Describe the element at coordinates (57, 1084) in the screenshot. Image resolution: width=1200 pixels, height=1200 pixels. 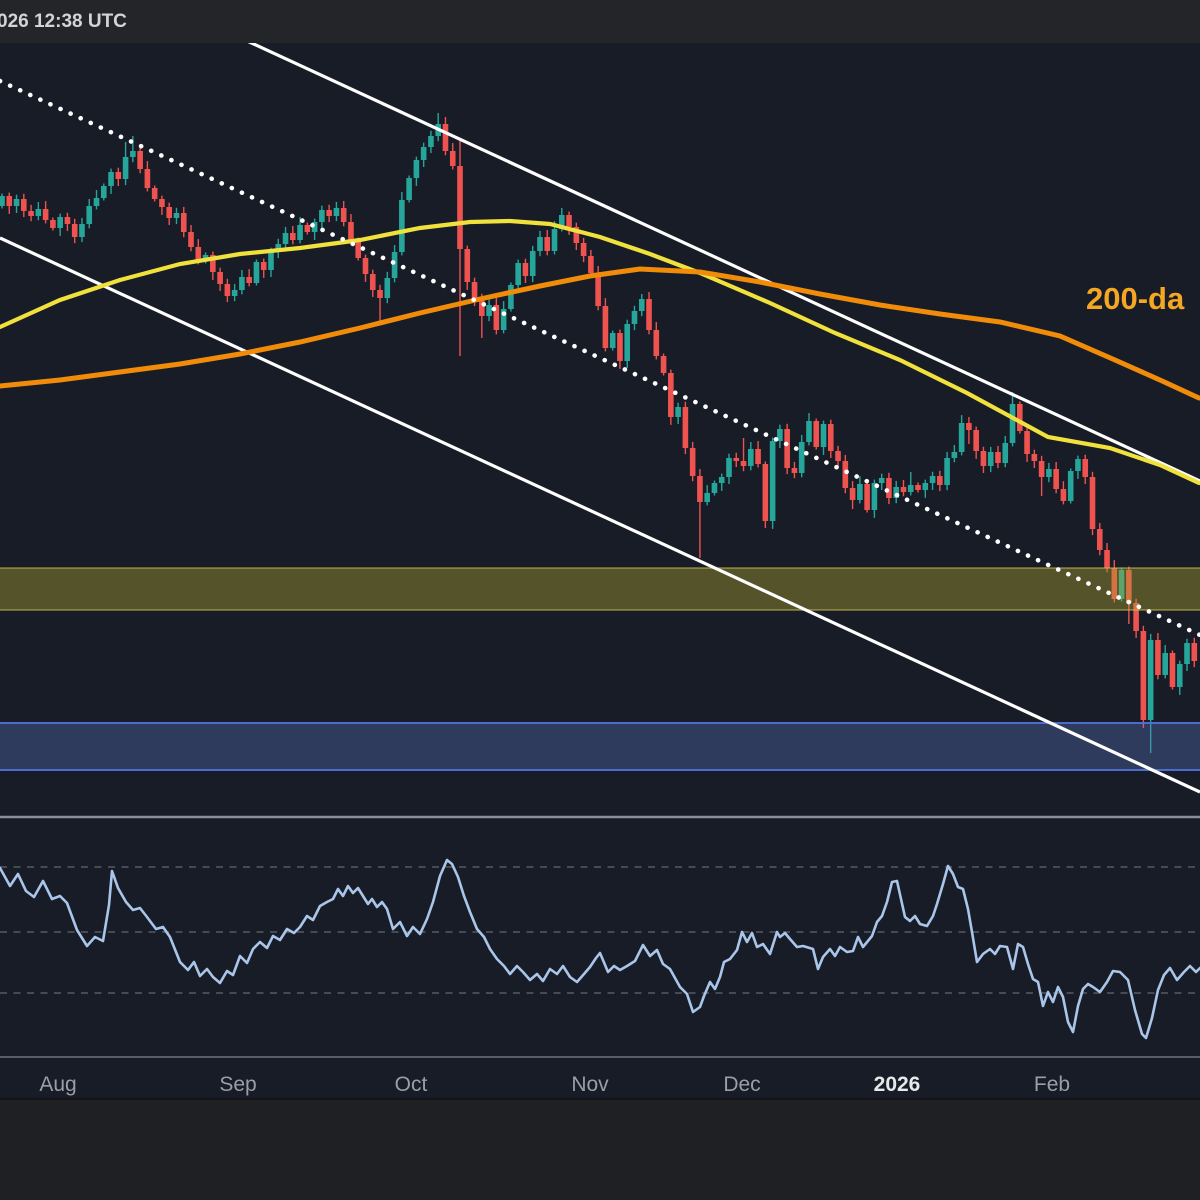
I see `x-axis-label-aug: Aug` at that location.